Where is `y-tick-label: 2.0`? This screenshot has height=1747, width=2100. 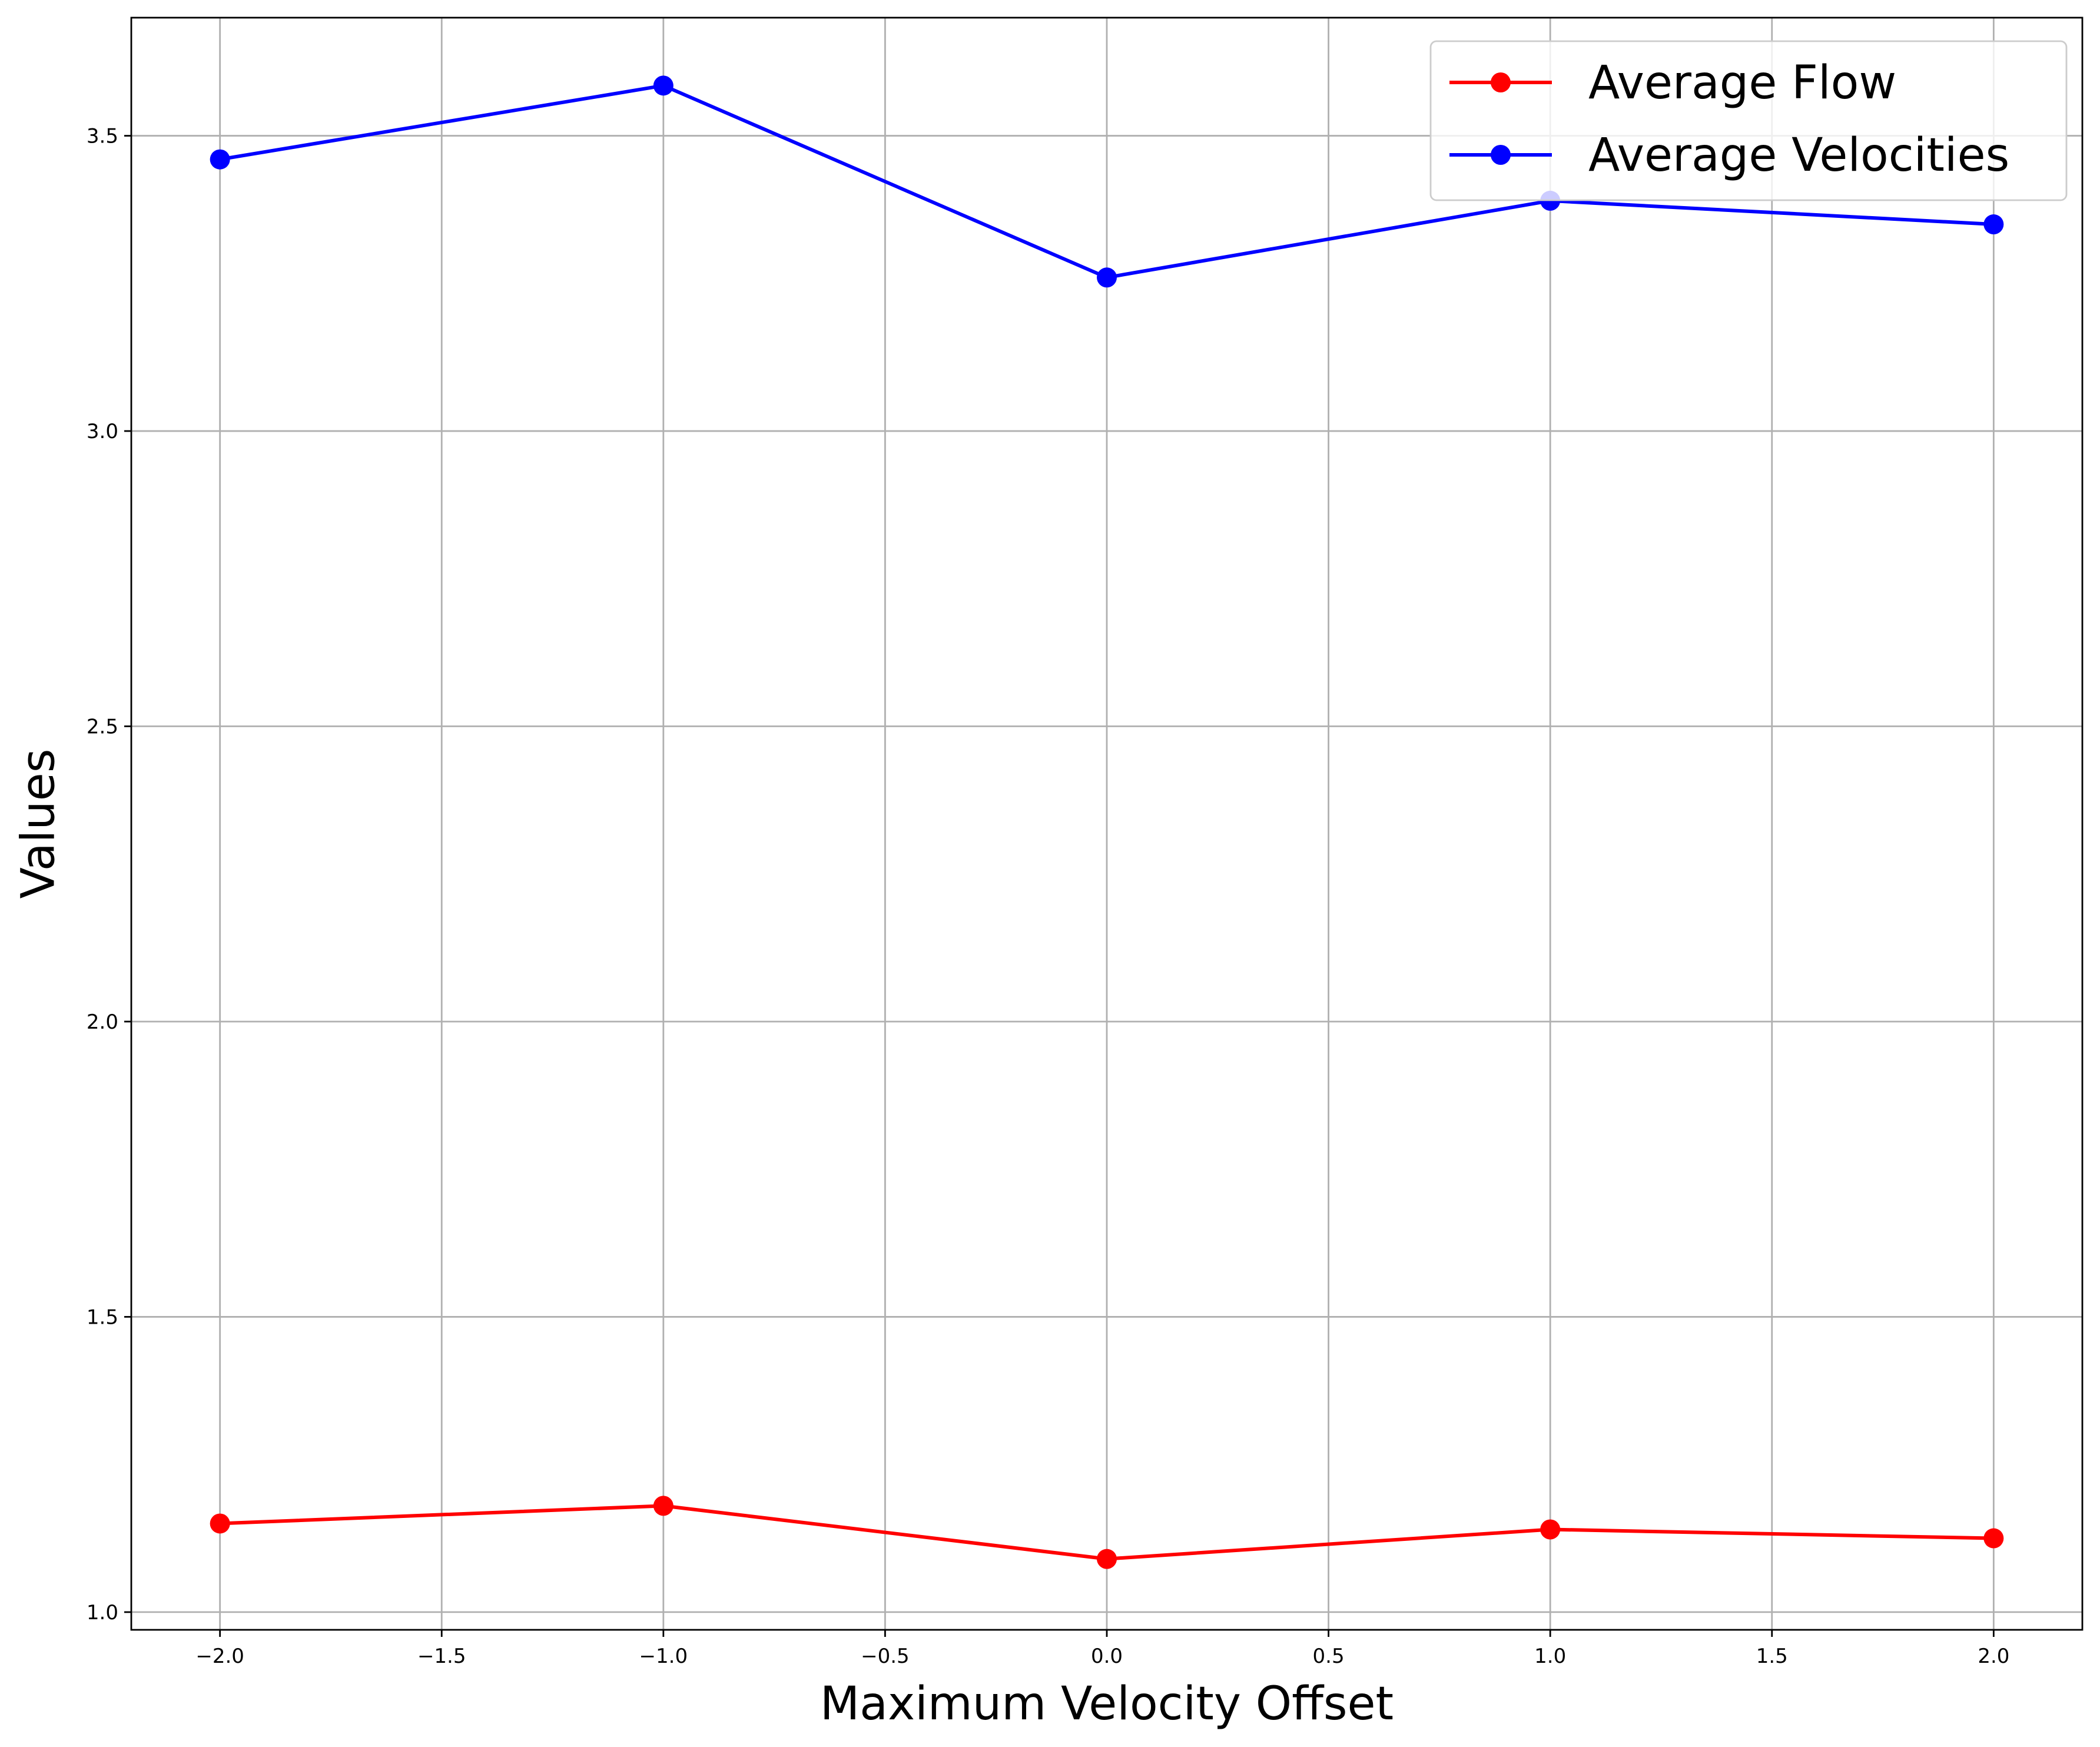
y-tick-label: 2.0 is located at coordinates (102, 1022).